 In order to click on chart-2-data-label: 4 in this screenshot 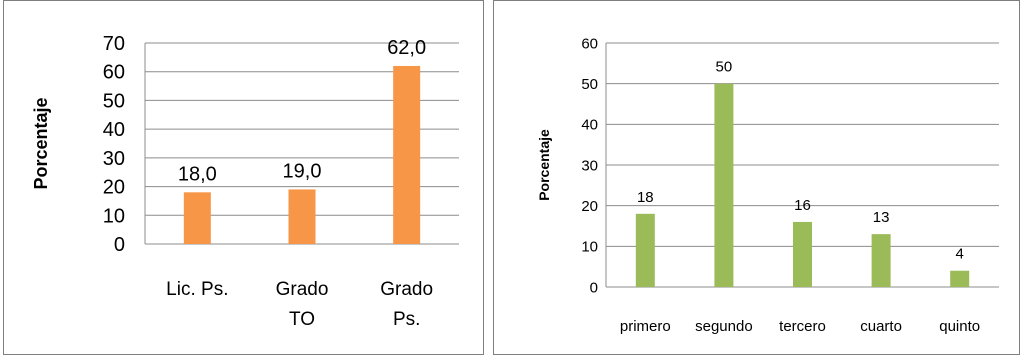, I will do `click(960, 254)`.